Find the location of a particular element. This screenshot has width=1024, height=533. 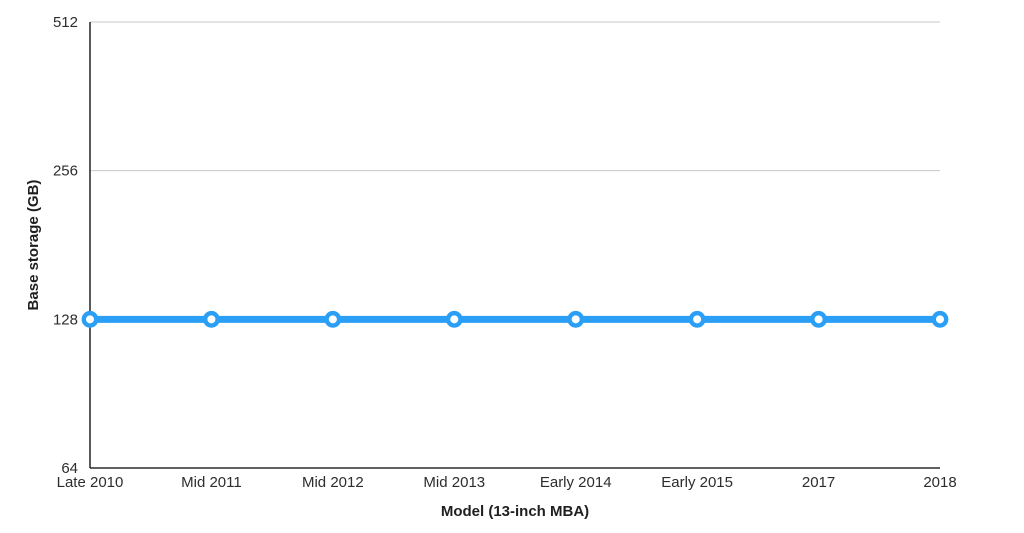

y-tick-label: 512 is located at coordinates (65, 22).